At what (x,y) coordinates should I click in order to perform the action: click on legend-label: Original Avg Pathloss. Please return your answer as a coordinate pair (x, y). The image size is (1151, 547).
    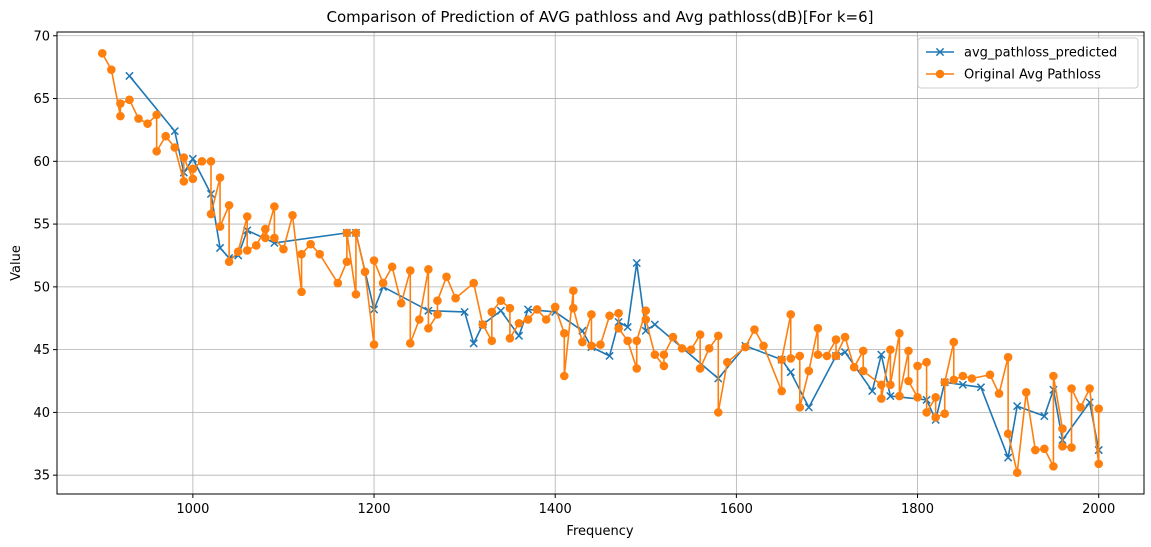
    Looking at the image, I should click on (1032, 75).